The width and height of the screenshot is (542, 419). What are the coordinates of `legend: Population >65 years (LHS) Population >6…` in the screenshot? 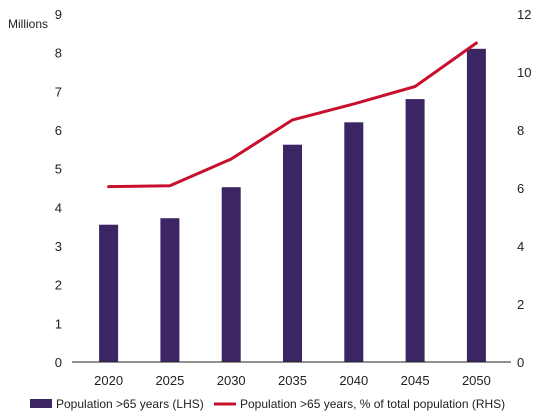 It's located at (267, 404).